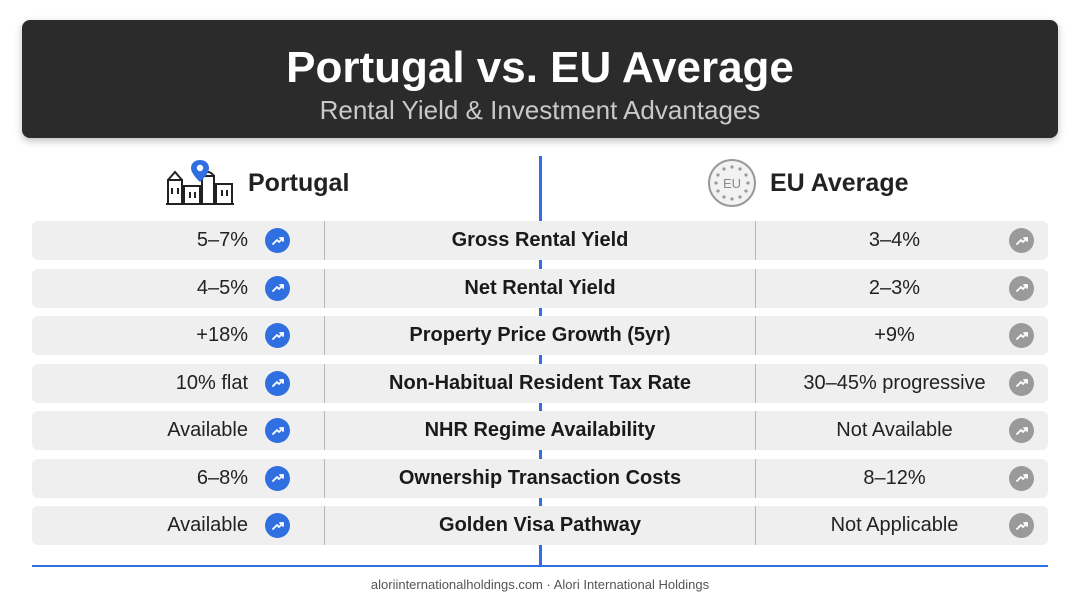 The width and height of the screenshot is (1080, 603). What do you see at coordinates (894, 382) in the screenshot?
I see `eu-value: 30–45% progressive` at bounding box center [894, 382].